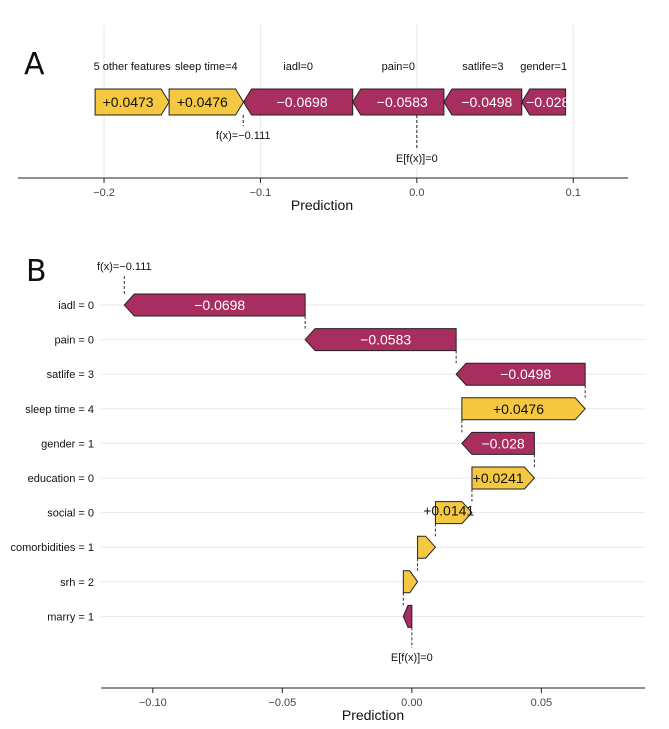 The image size is (669, 729). Describe the element at coordinates (486, 102) in the screenshot. I see `panel-a-segment-value: −0.0498` at that location.